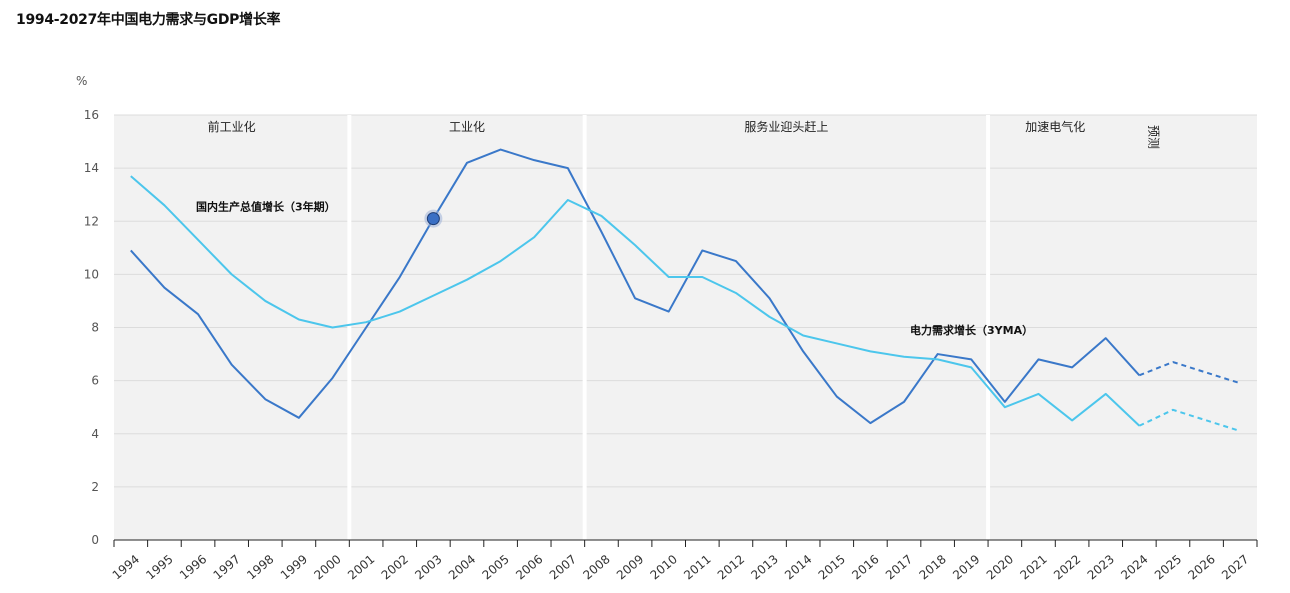 Image resolution: width=1290 pixels, height=593 pixels. What do you see at coordinates (899, 567) in the screenshot?
I see `x-tick-label: 2017` at bounding box center [899, 567].